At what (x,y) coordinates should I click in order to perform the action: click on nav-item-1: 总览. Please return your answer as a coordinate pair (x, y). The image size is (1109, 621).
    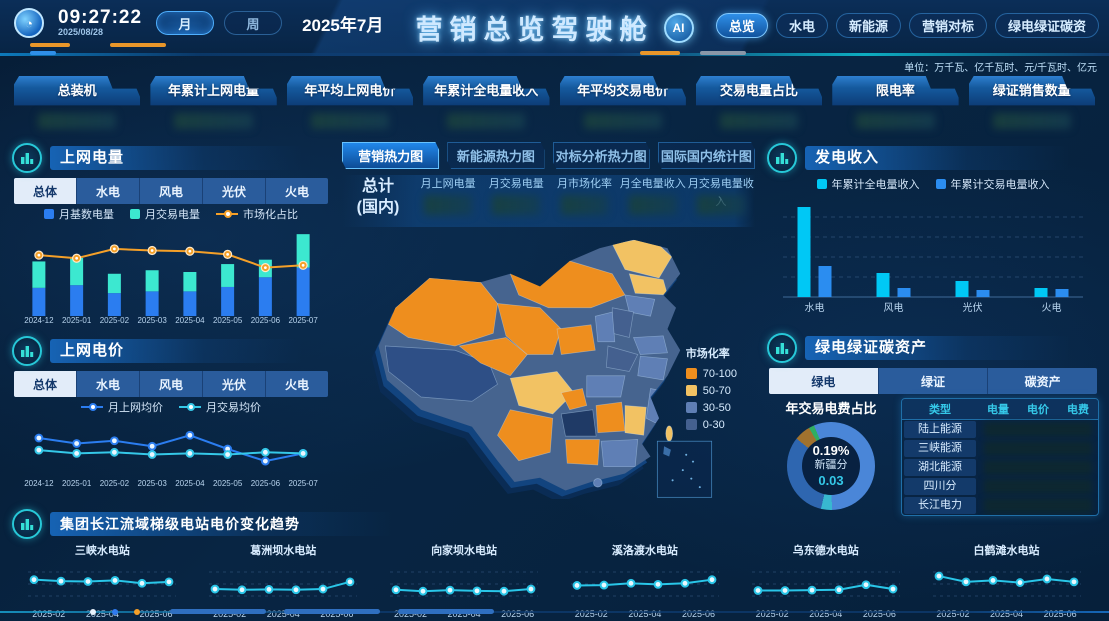
    Looking at the image, I should click on (741, 25).